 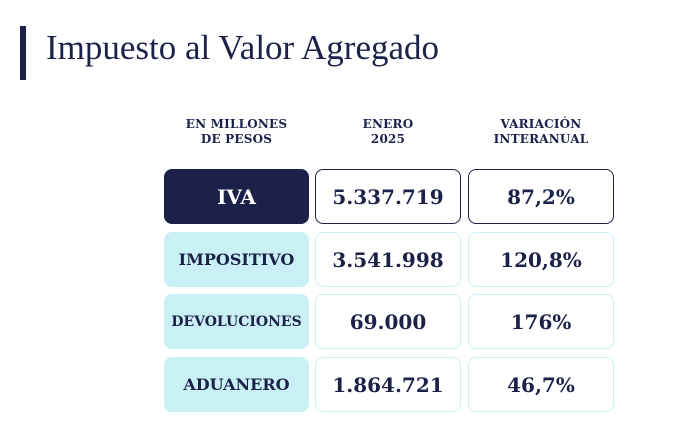 I want to click on row-label-impositivo: IMPOSITIVO, so click(x=236, y=259).